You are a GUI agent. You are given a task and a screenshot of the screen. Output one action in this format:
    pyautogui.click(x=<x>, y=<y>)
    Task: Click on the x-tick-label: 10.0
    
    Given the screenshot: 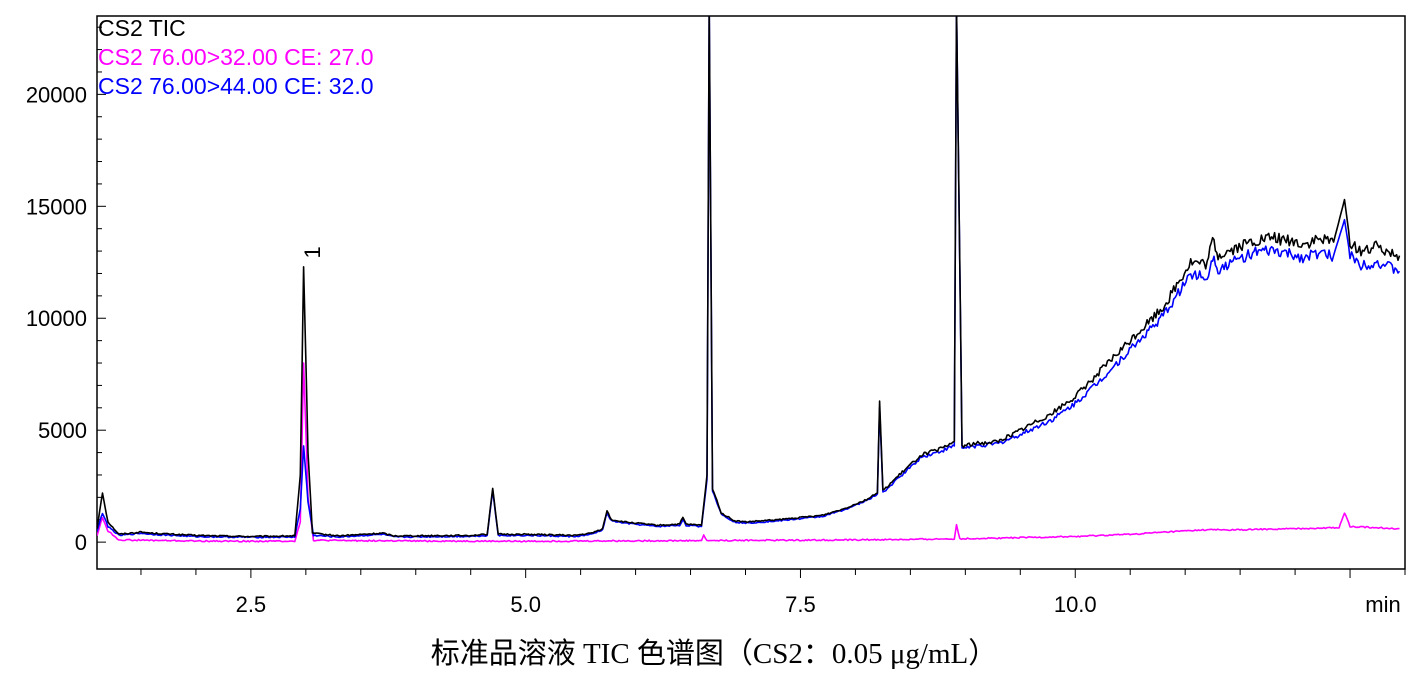 What is the action you would take?
    pyautogui.click(x=1075, y=604)
    